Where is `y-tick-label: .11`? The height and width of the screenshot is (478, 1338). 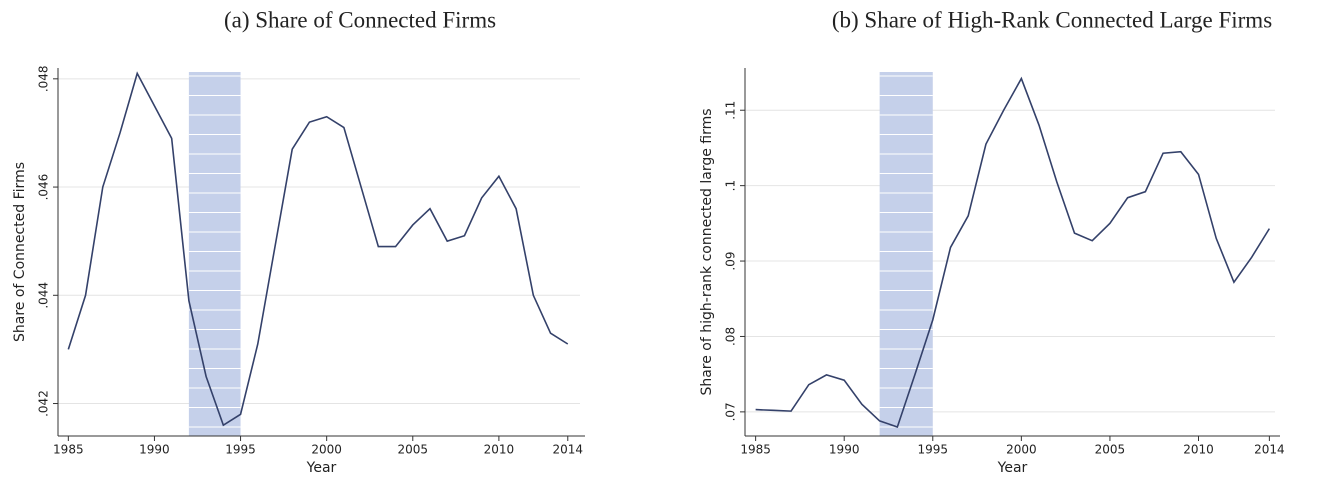
y-tick-label: .11 is located at coordinates (731, 110).